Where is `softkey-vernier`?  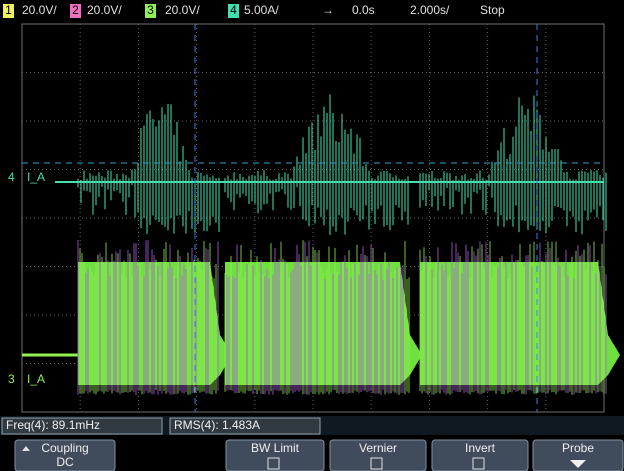
softkey-vernier is located at coordinates (378, 455).